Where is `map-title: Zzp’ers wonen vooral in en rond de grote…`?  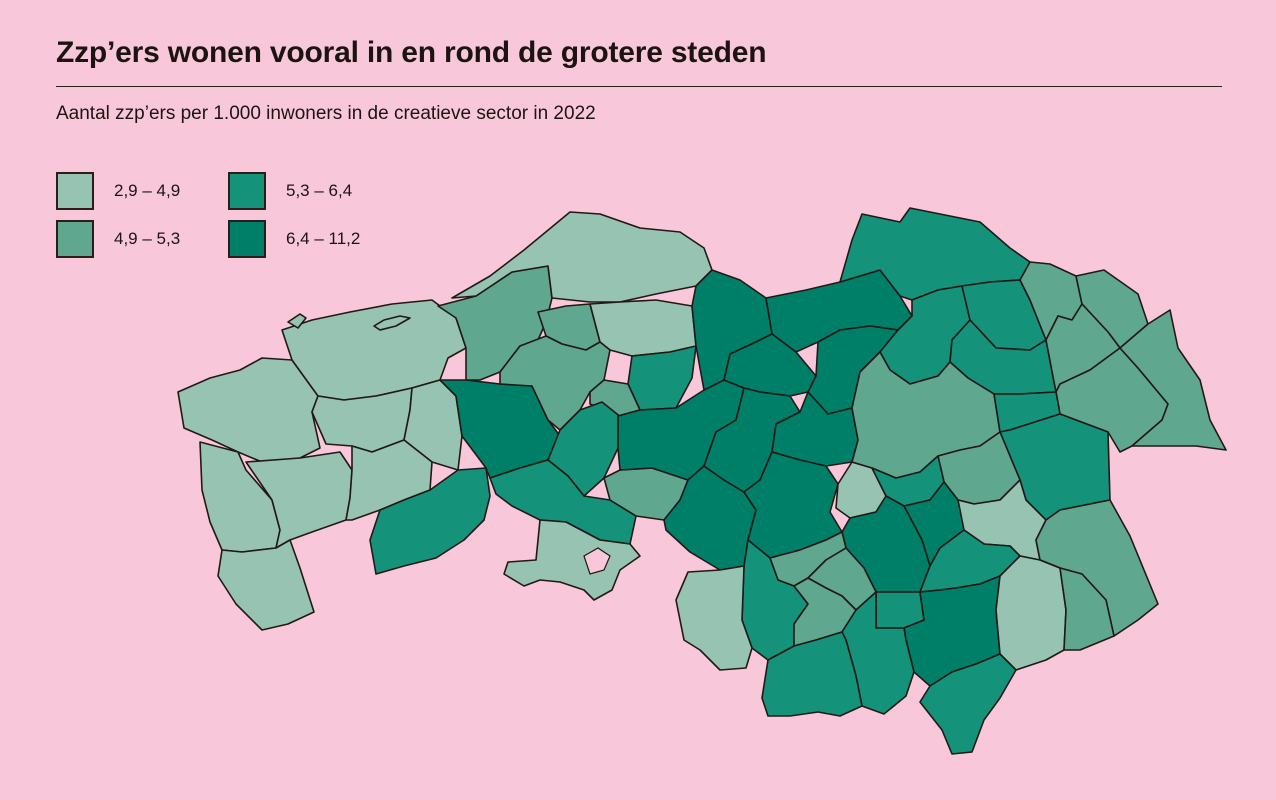 map-title: Zzp’ers wonen vooral in en rond de grote… is located at coordinates (411, 52).